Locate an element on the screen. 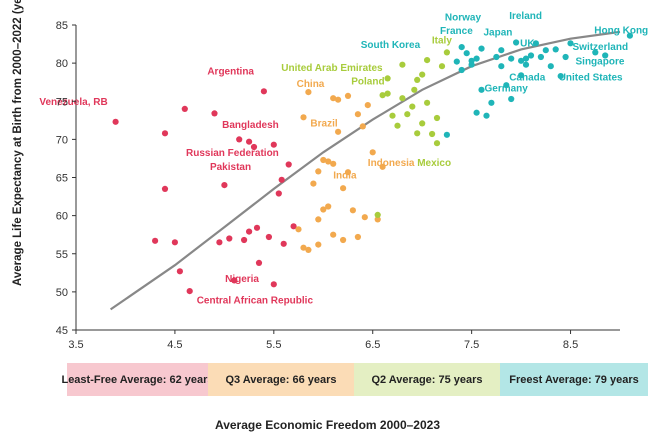 The width and height of the screenshot is (655, 447). country-label: Norway is located at coordinates (463, 17).